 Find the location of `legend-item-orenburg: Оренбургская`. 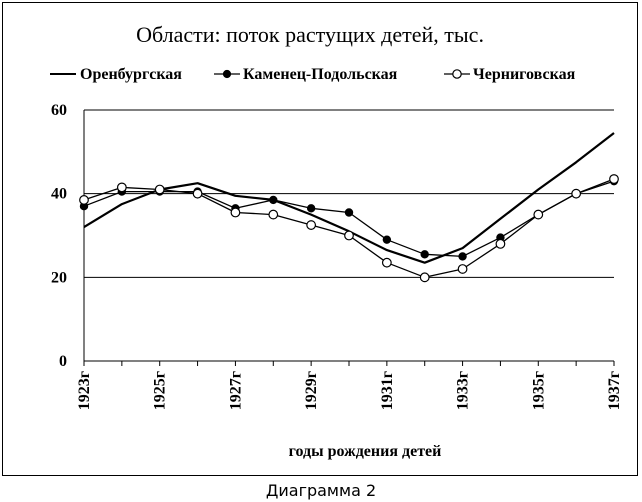

legend-item-orenburg: Оренбургская is located at coordinates (116, 74).